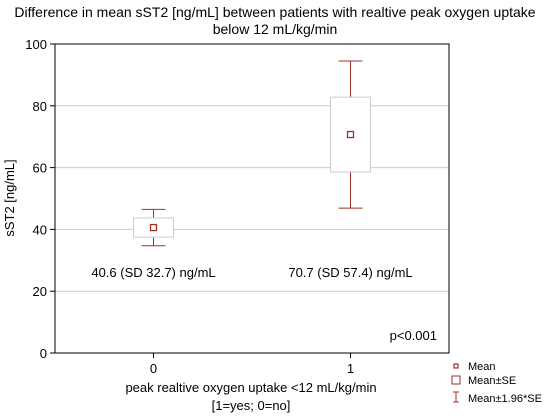  Describe the element at coordinates (275, 29) in the screenshot. I see `chart-title-line-2: below 12 mL/kg/min` at that location.